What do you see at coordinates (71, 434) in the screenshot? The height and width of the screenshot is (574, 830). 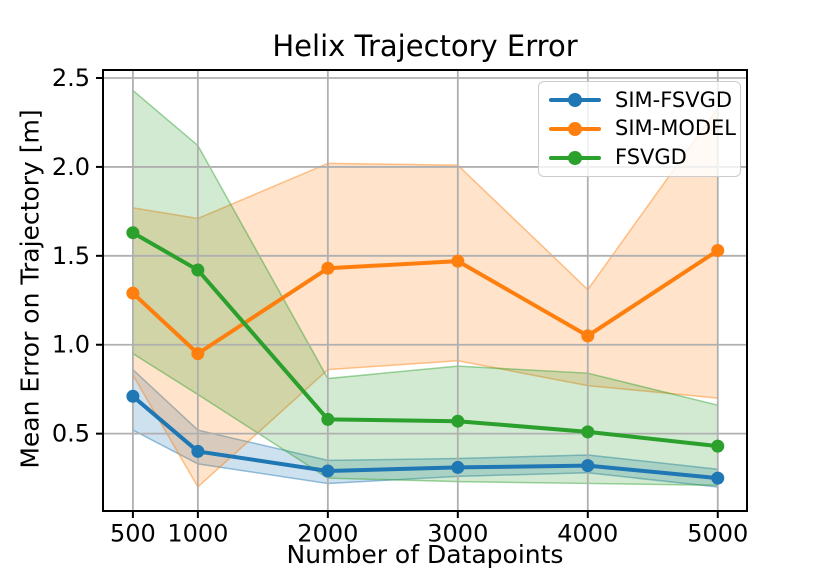 I see `y-tick-label: 0.5` at bounding box center [71, 434].